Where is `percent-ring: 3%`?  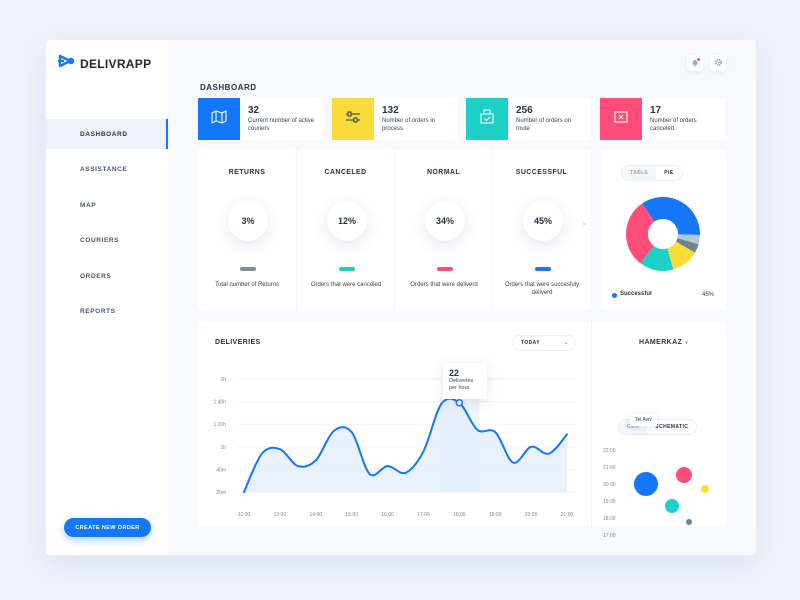 percent-ring: 3% is located at coordinates (248, 221).